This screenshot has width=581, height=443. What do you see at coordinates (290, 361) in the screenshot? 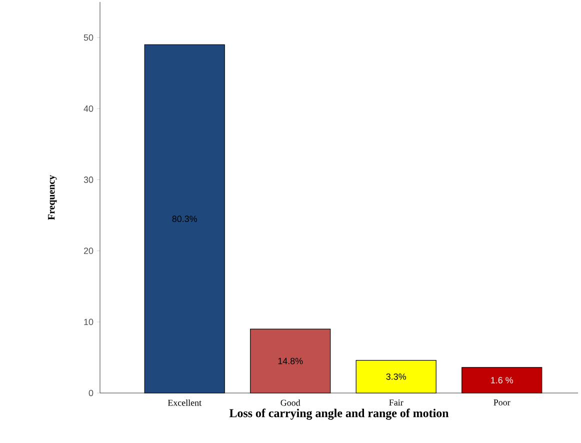
I see `annotation: 14.8%` at bounding box center [290, 361].